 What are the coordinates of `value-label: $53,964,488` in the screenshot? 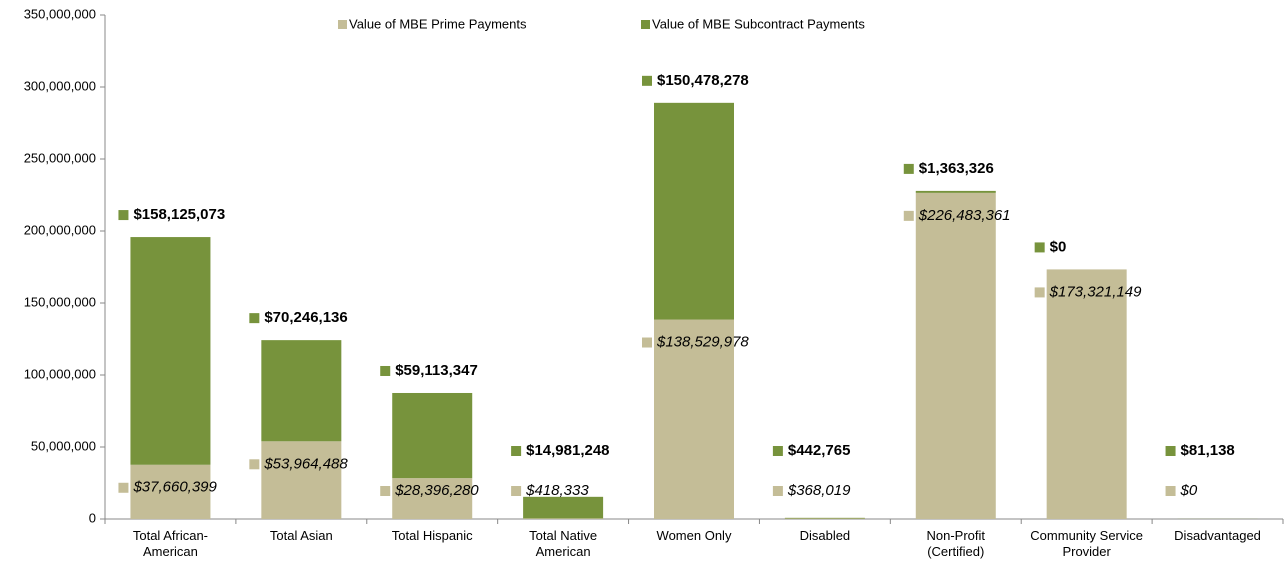 It's located at (305, 463).